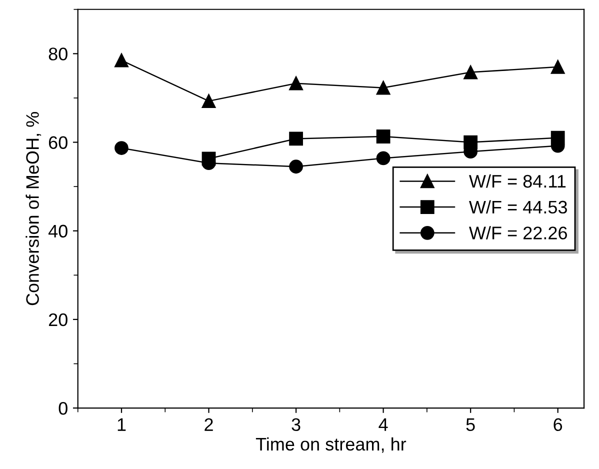  Describe the element at coordinates (58, 54) in the screenshot. I see `y-tick-label: 80` at that location.